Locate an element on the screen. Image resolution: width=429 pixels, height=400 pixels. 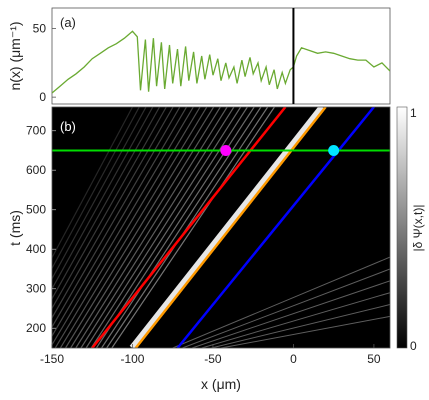
panel-b-ytick-label: 600 is located at coordinates (36, 170).